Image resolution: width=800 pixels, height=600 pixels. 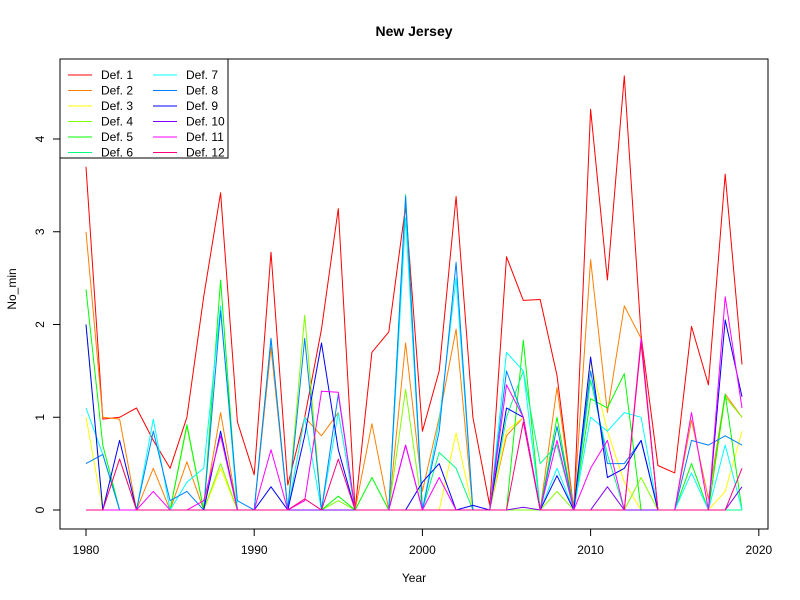 What do you see at coordinates (40, 138) in the screenshot?
I see `y-tick-label: 4` at bounding box center [40, 138].